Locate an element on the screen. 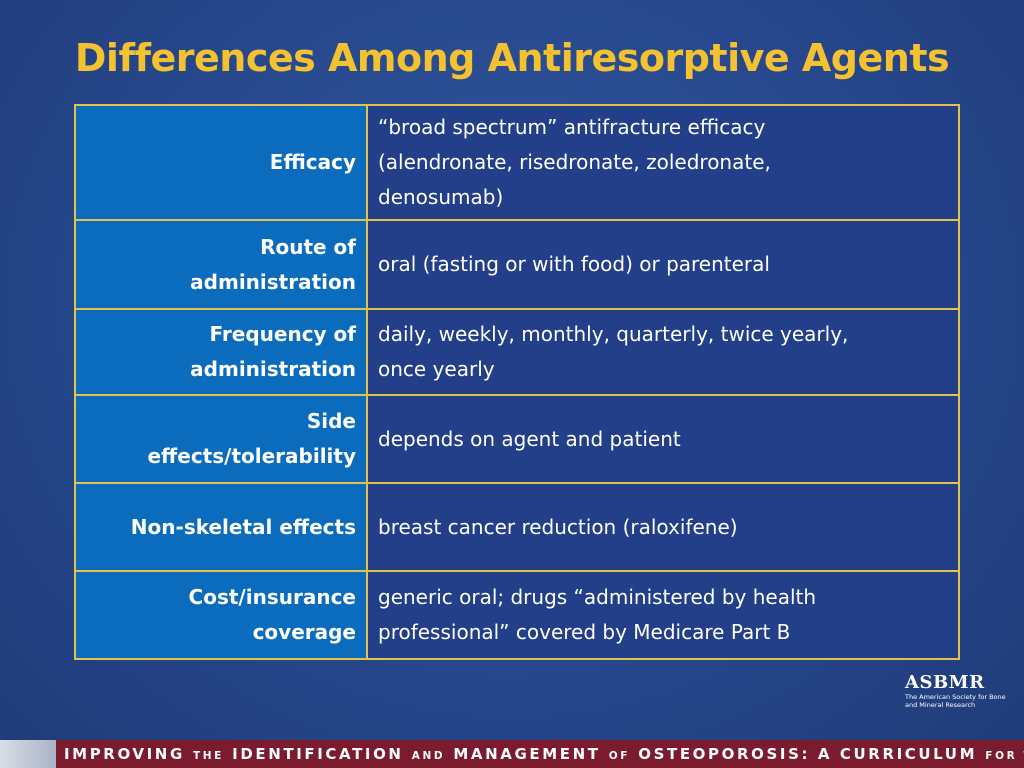 This screenshot has width=1024, height=768. row-label: Side effects/tolerability is located at coordinates (221, 439).